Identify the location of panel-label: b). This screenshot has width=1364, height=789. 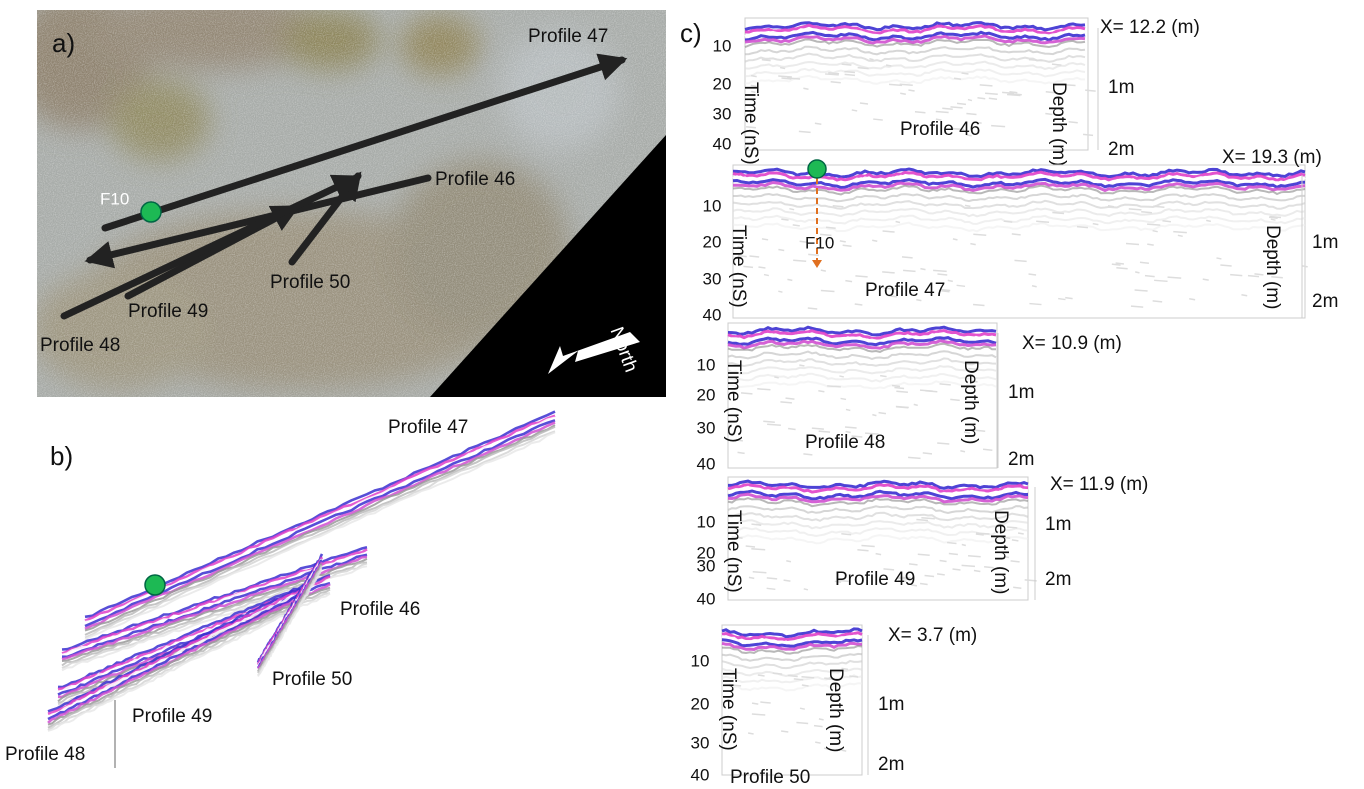
(61, 456).